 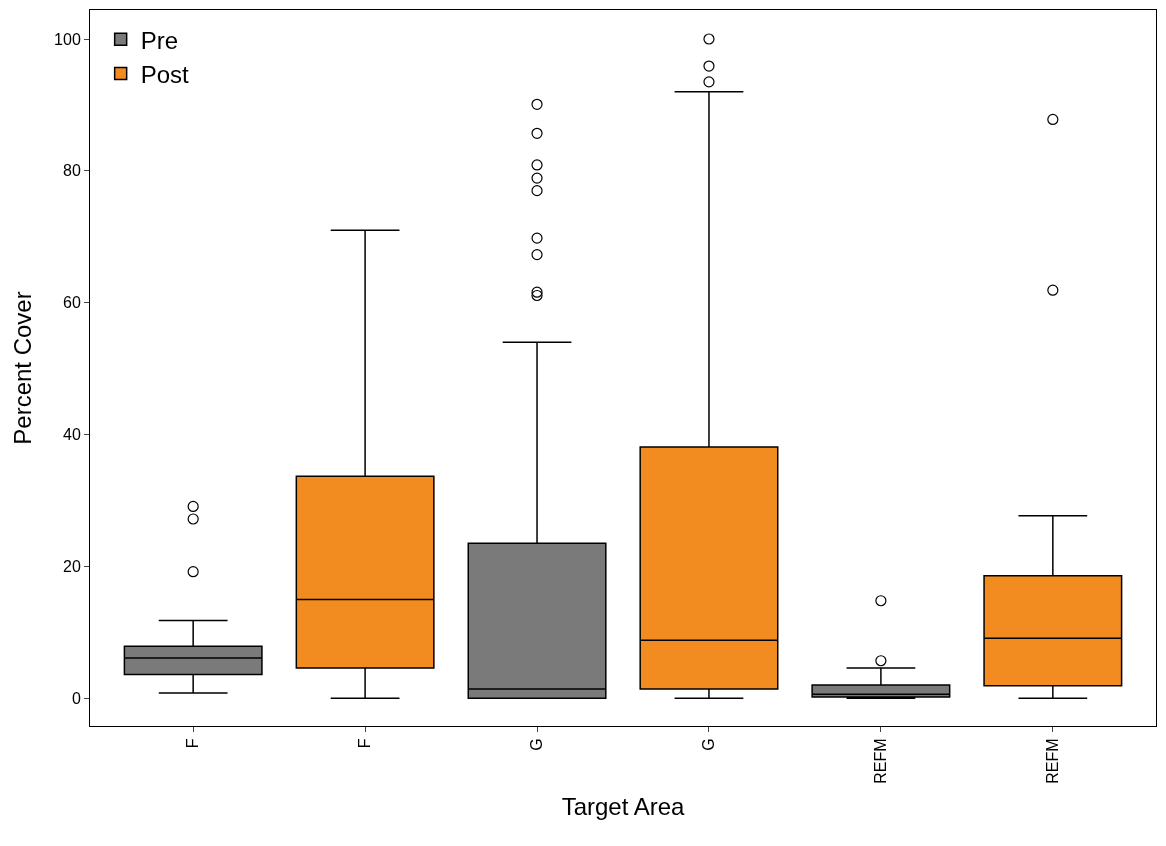 What do you see at coordinates (72, 567) in the screenshot?
I see `y-tick-label: 20` at bounding box center [72, 567].